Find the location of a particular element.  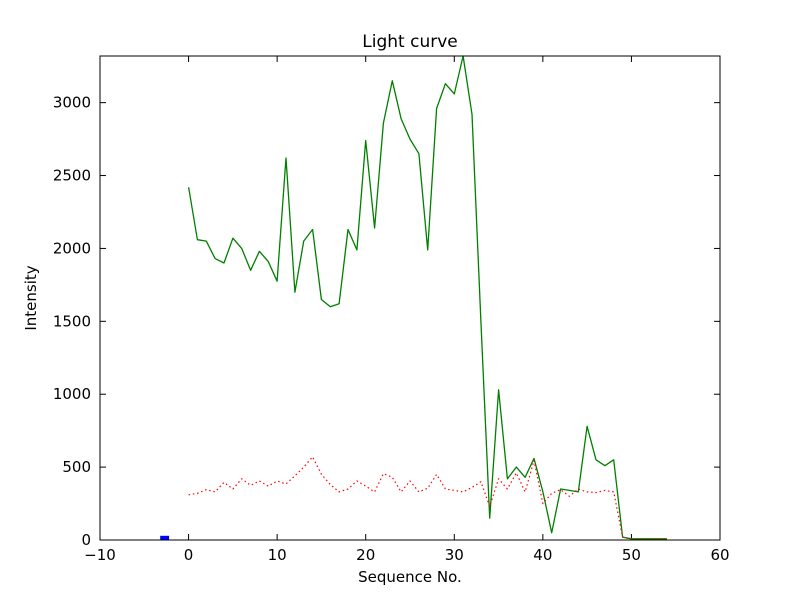

series-comparison-curve is located at coordinates (427, 498).